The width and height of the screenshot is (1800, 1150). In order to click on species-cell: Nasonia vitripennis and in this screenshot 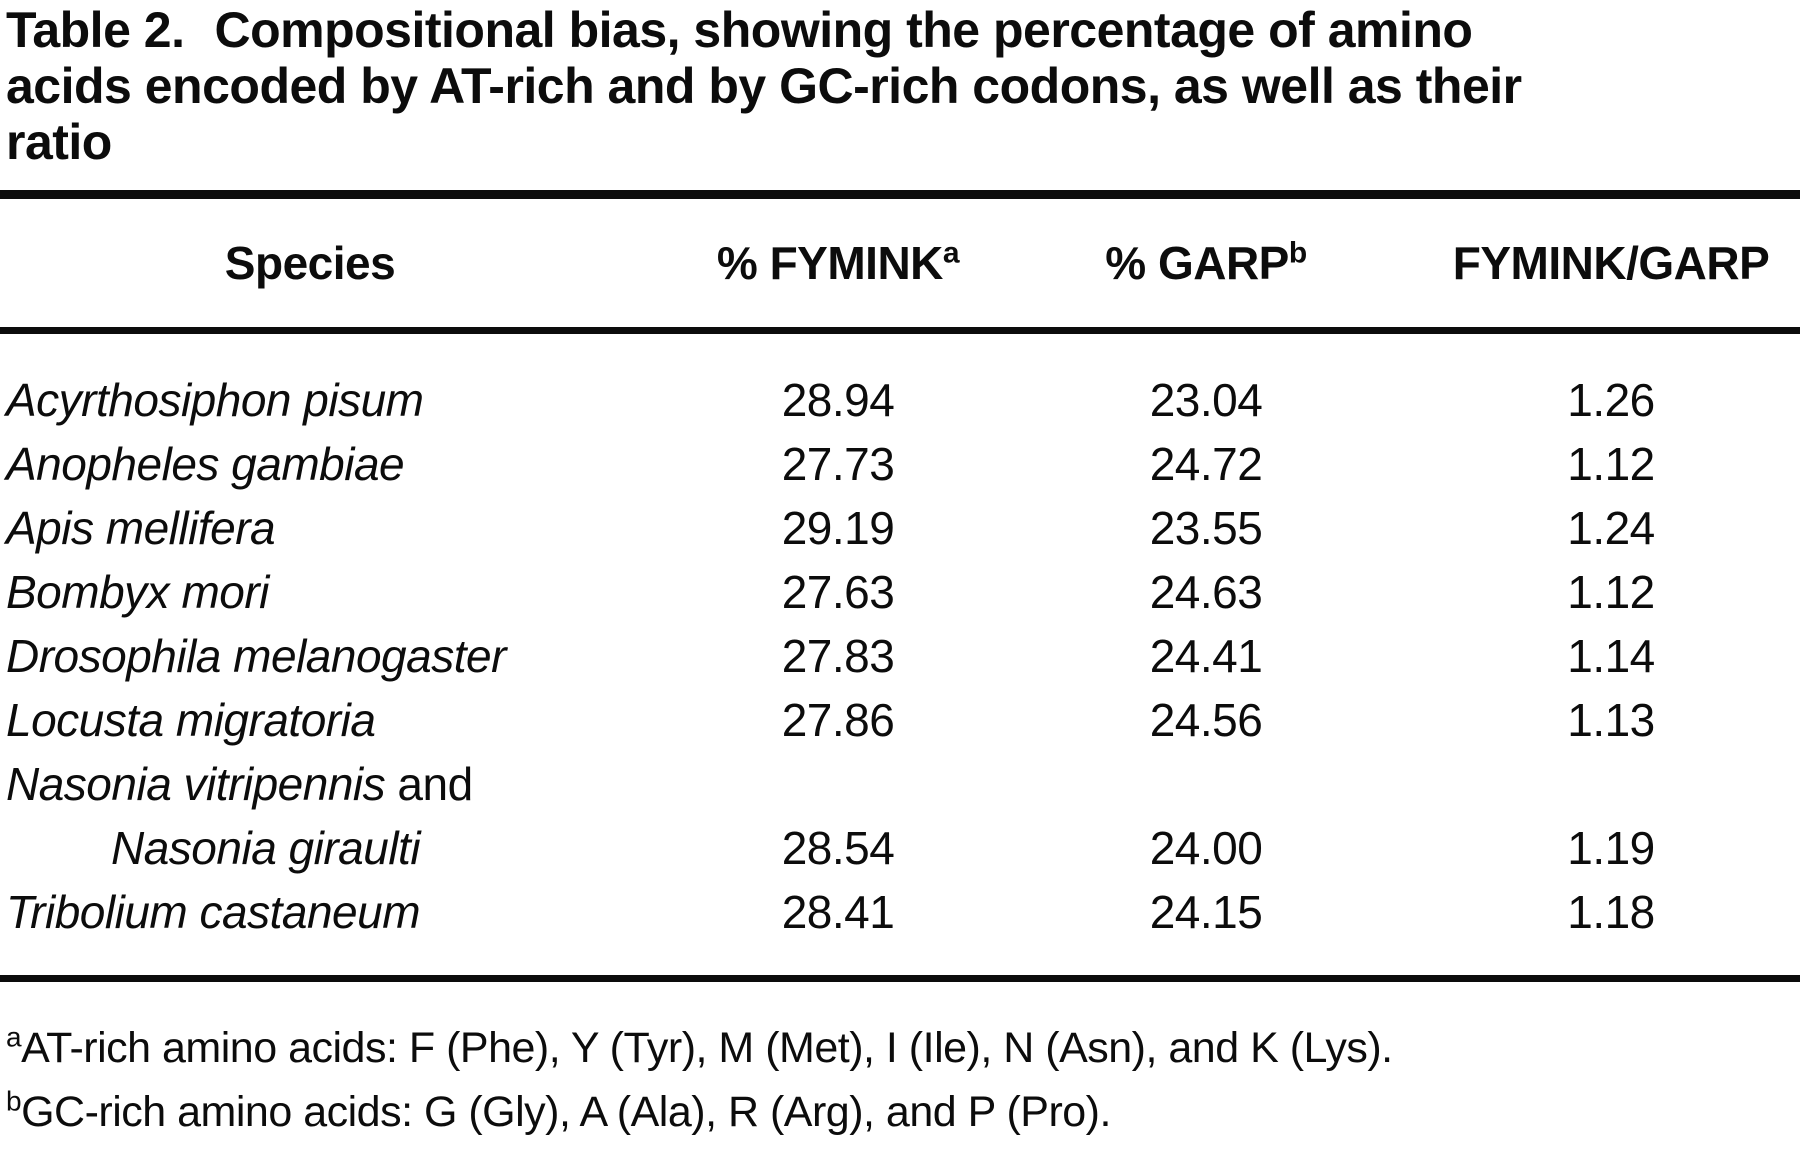, I will do `click(239, 784)`.